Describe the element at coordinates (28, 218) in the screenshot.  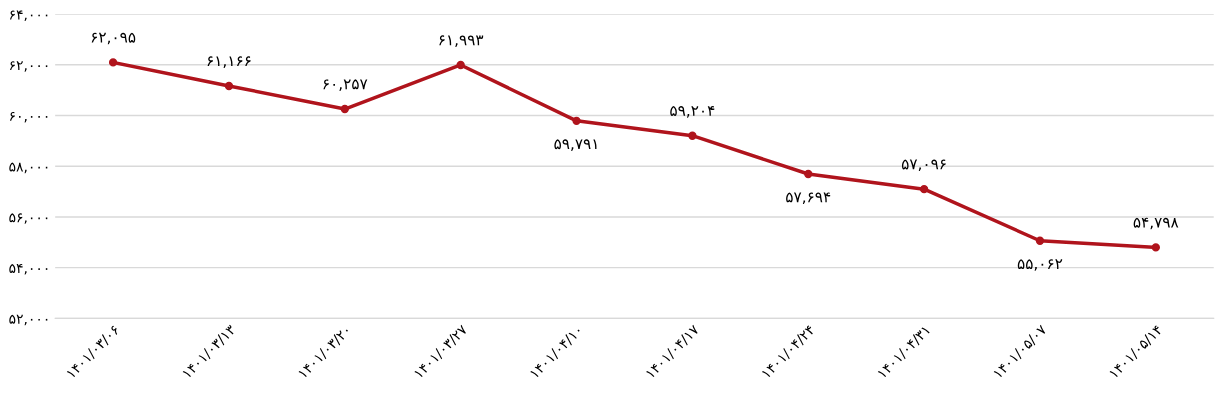
I see `y-tick-label: ۵۶,۰۰۰` at that location.